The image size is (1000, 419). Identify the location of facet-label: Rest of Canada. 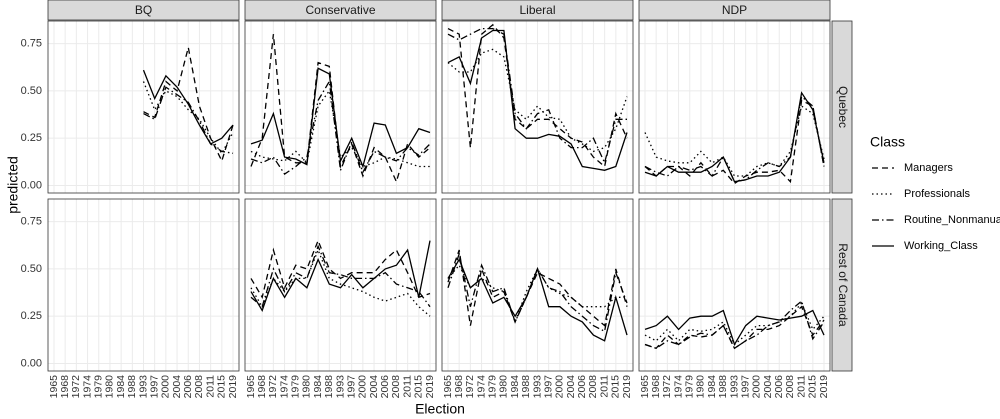
(843, 285).